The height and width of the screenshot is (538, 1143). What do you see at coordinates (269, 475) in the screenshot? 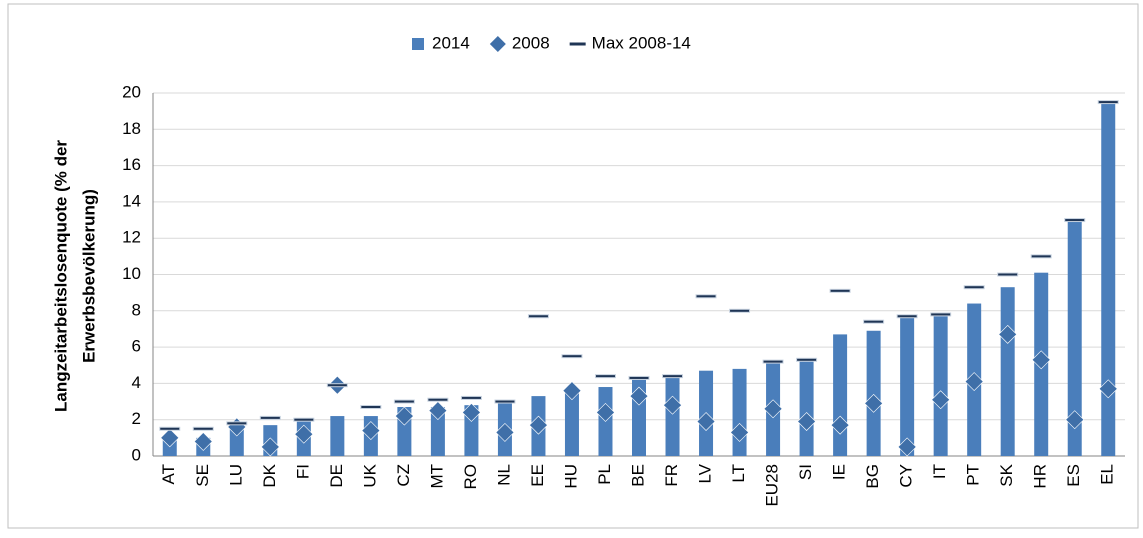
I see `x-tick-label: DK` at bounding box center [269, 475].